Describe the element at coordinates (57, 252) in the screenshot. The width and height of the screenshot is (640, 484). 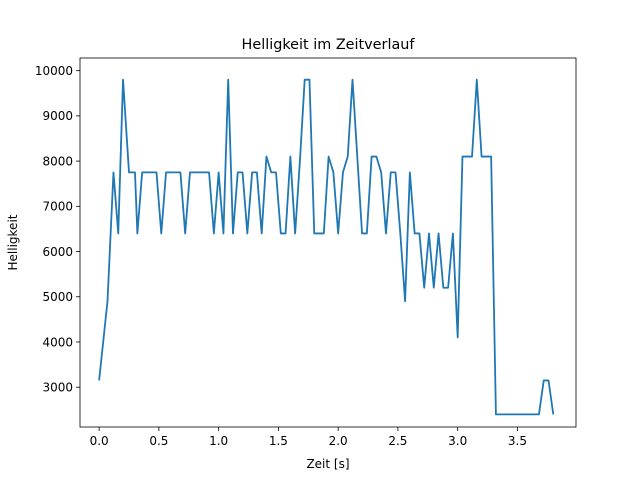
I see `y-tick-label: 6000` at that location.